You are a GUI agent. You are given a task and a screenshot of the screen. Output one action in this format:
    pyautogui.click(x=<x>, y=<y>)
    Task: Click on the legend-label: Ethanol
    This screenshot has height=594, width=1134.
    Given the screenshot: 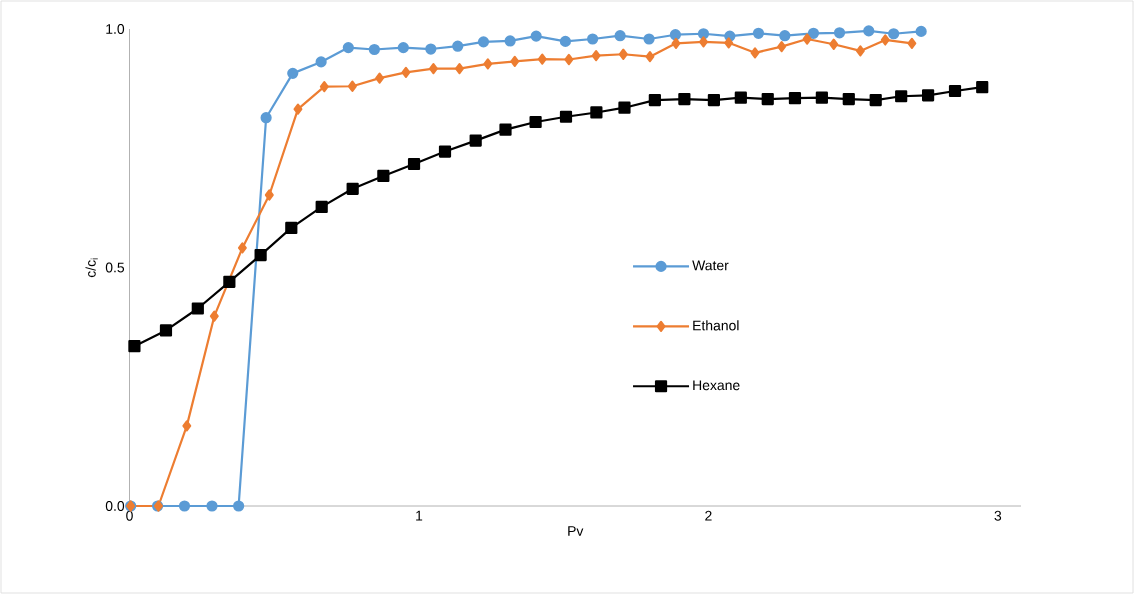 What is the action you would take?
    pyautogui.click(x=716, y=325)
    